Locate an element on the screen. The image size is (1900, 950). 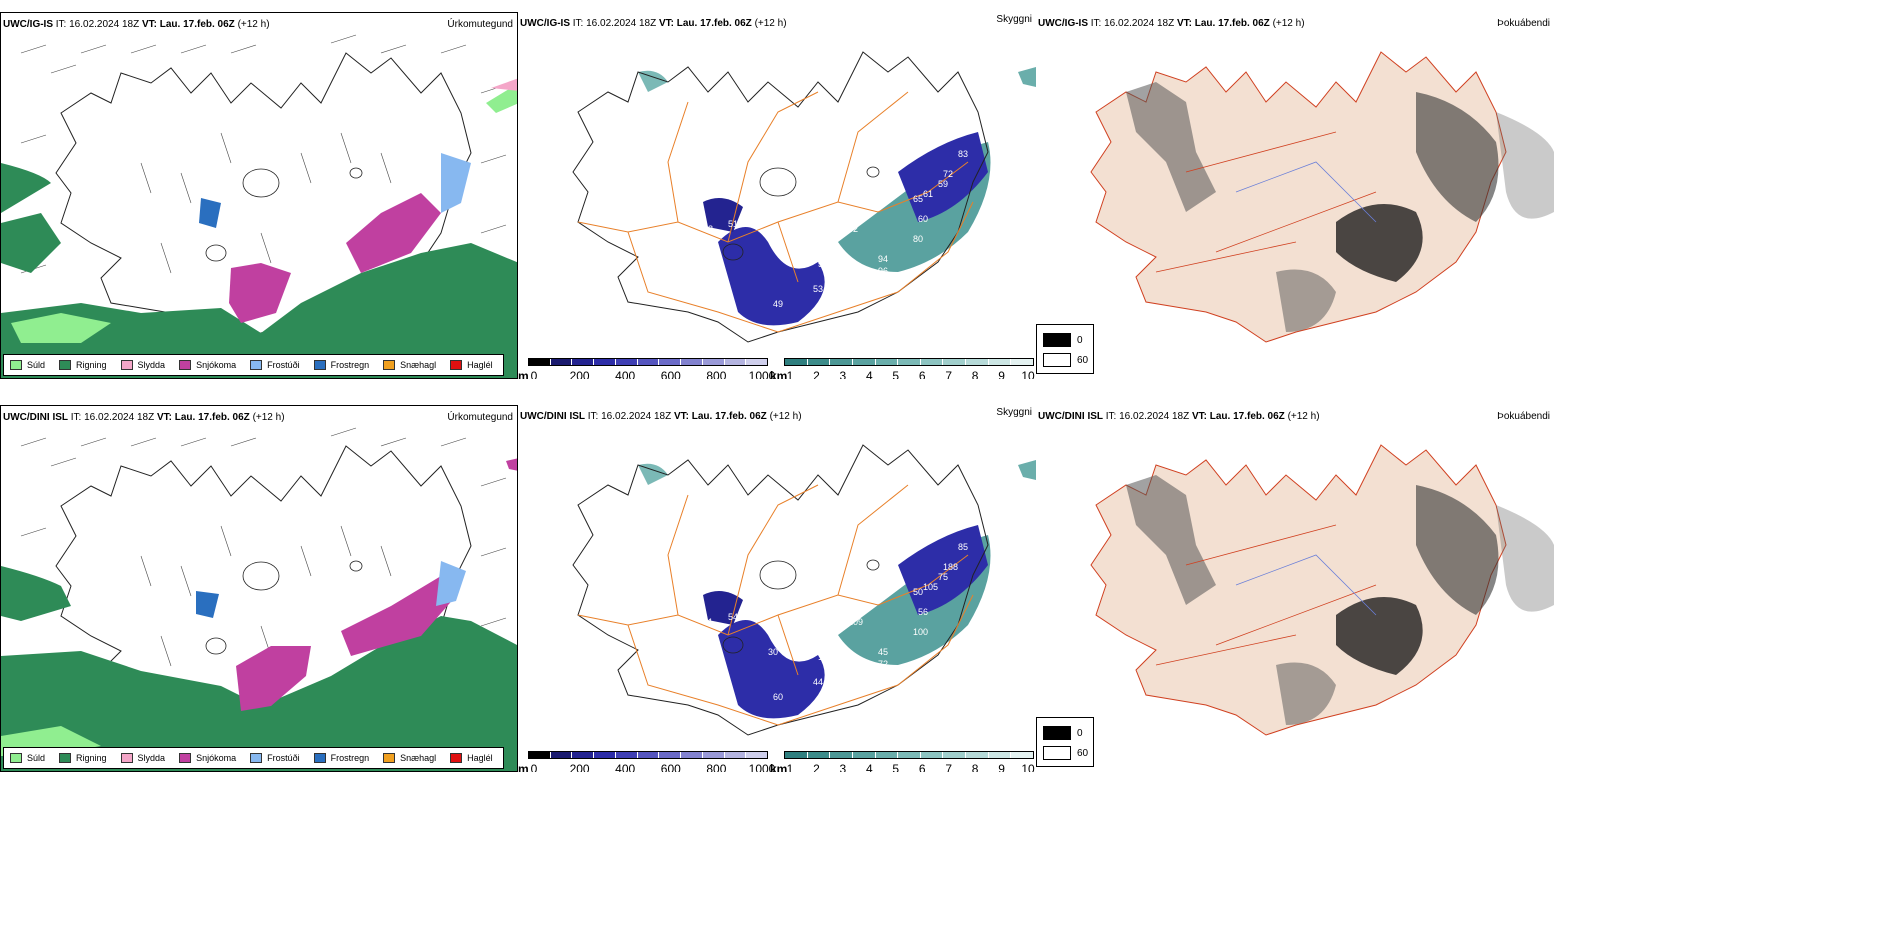
cloud-base-value: 61 is located at coordinates (928, 194).